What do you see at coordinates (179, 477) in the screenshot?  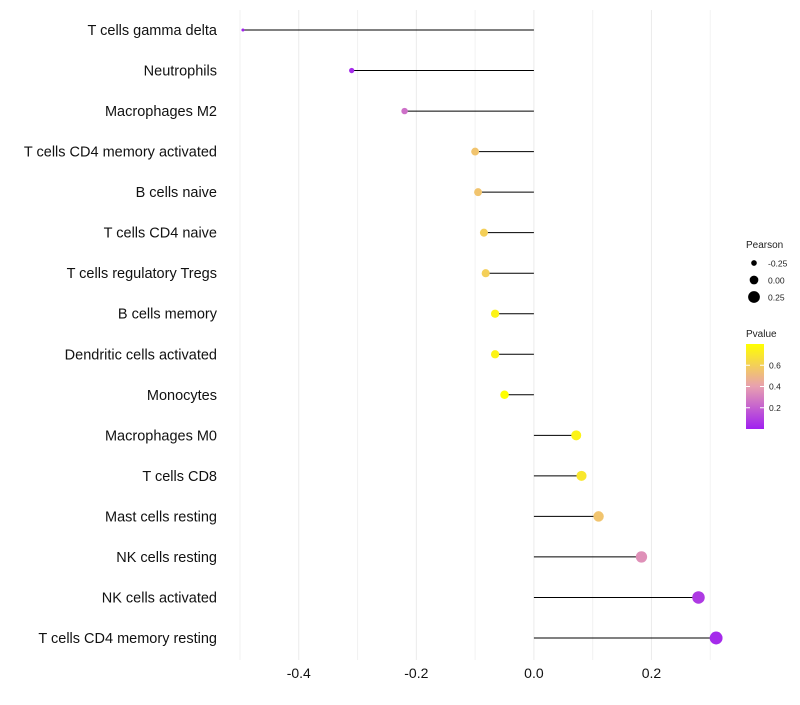 I see `category-label: T cells CD8` at bounding box center [179, 477].